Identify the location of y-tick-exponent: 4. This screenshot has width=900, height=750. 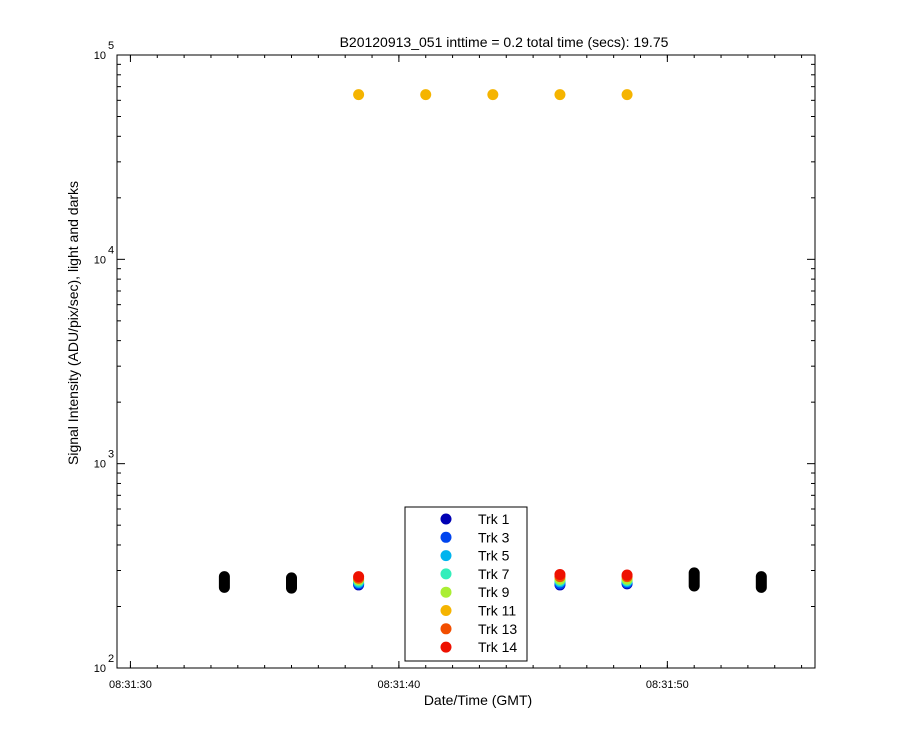
(111, 250).